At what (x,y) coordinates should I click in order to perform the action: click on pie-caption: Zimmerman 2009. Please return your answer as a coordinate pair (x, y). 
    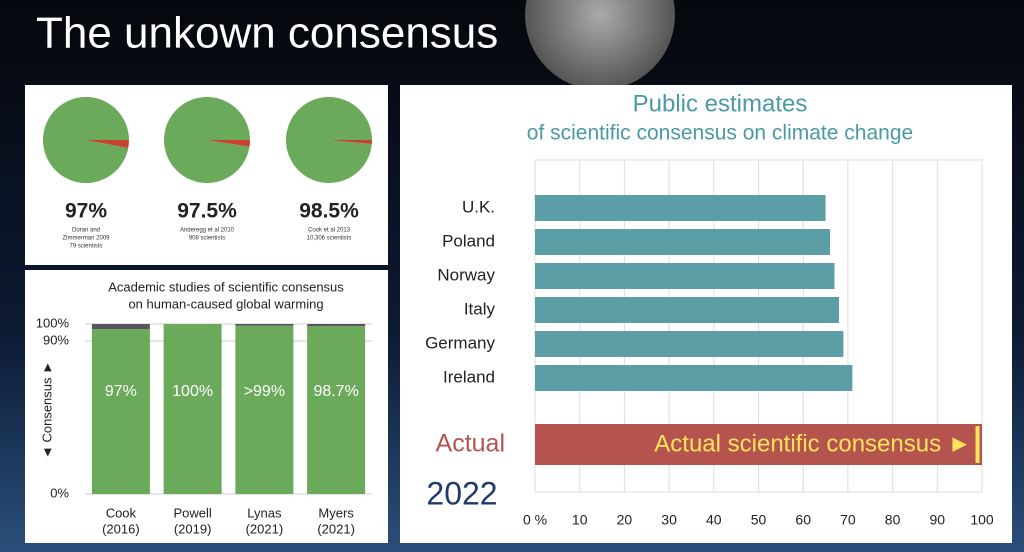
    Looking at the image, I should click on (86, 239).